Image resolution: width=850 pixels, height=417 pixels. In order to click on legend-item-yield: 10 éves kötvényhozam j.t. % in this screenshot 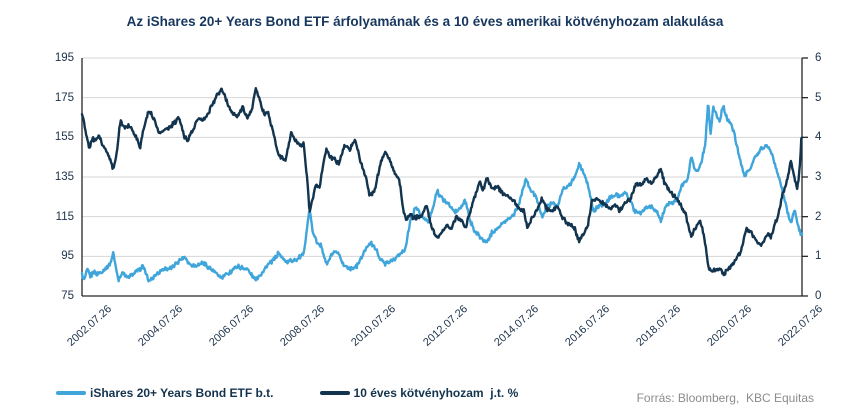, I will do `click(419, 393)`.